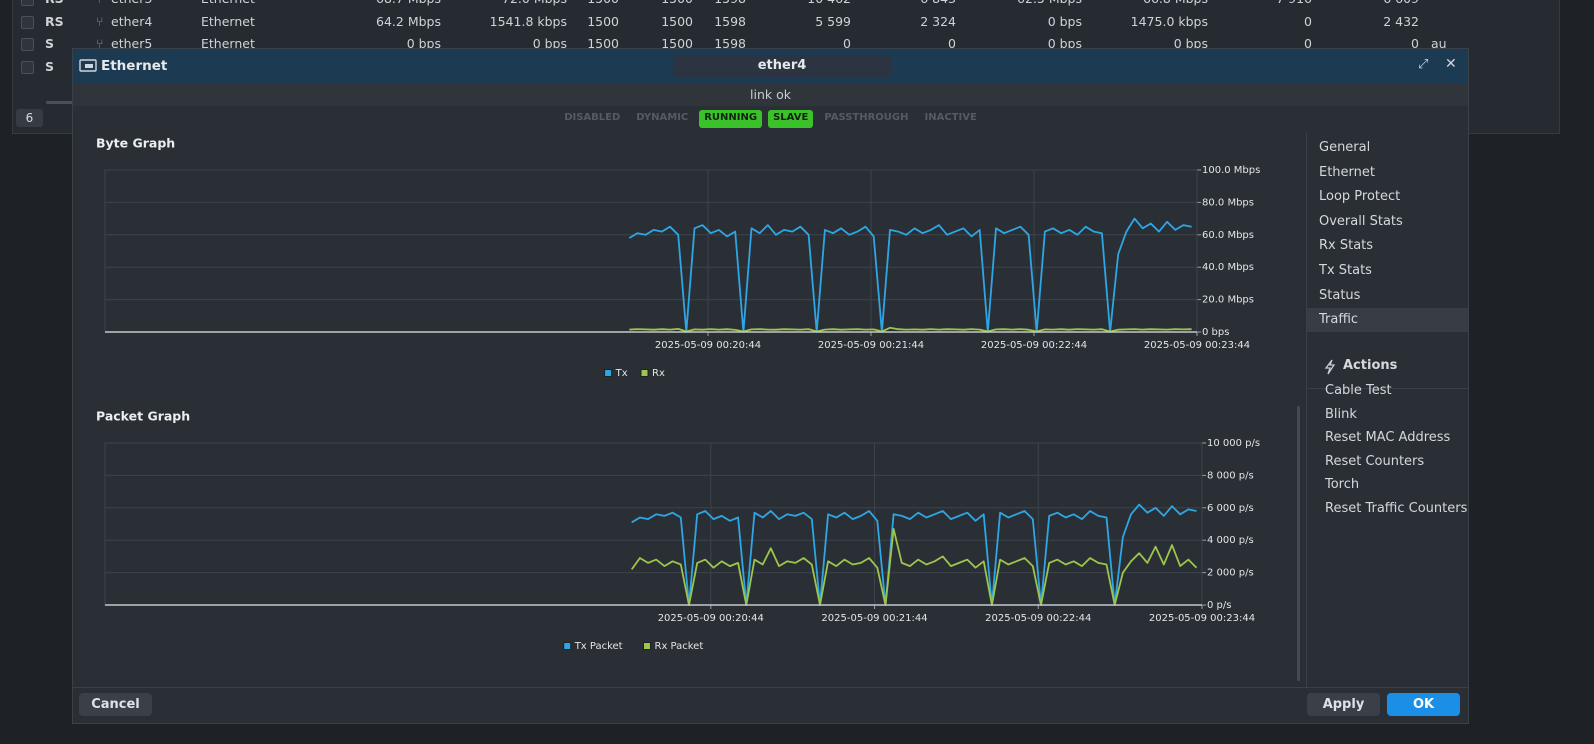  I want to click on legend-label: Rx, so click(658, 373).